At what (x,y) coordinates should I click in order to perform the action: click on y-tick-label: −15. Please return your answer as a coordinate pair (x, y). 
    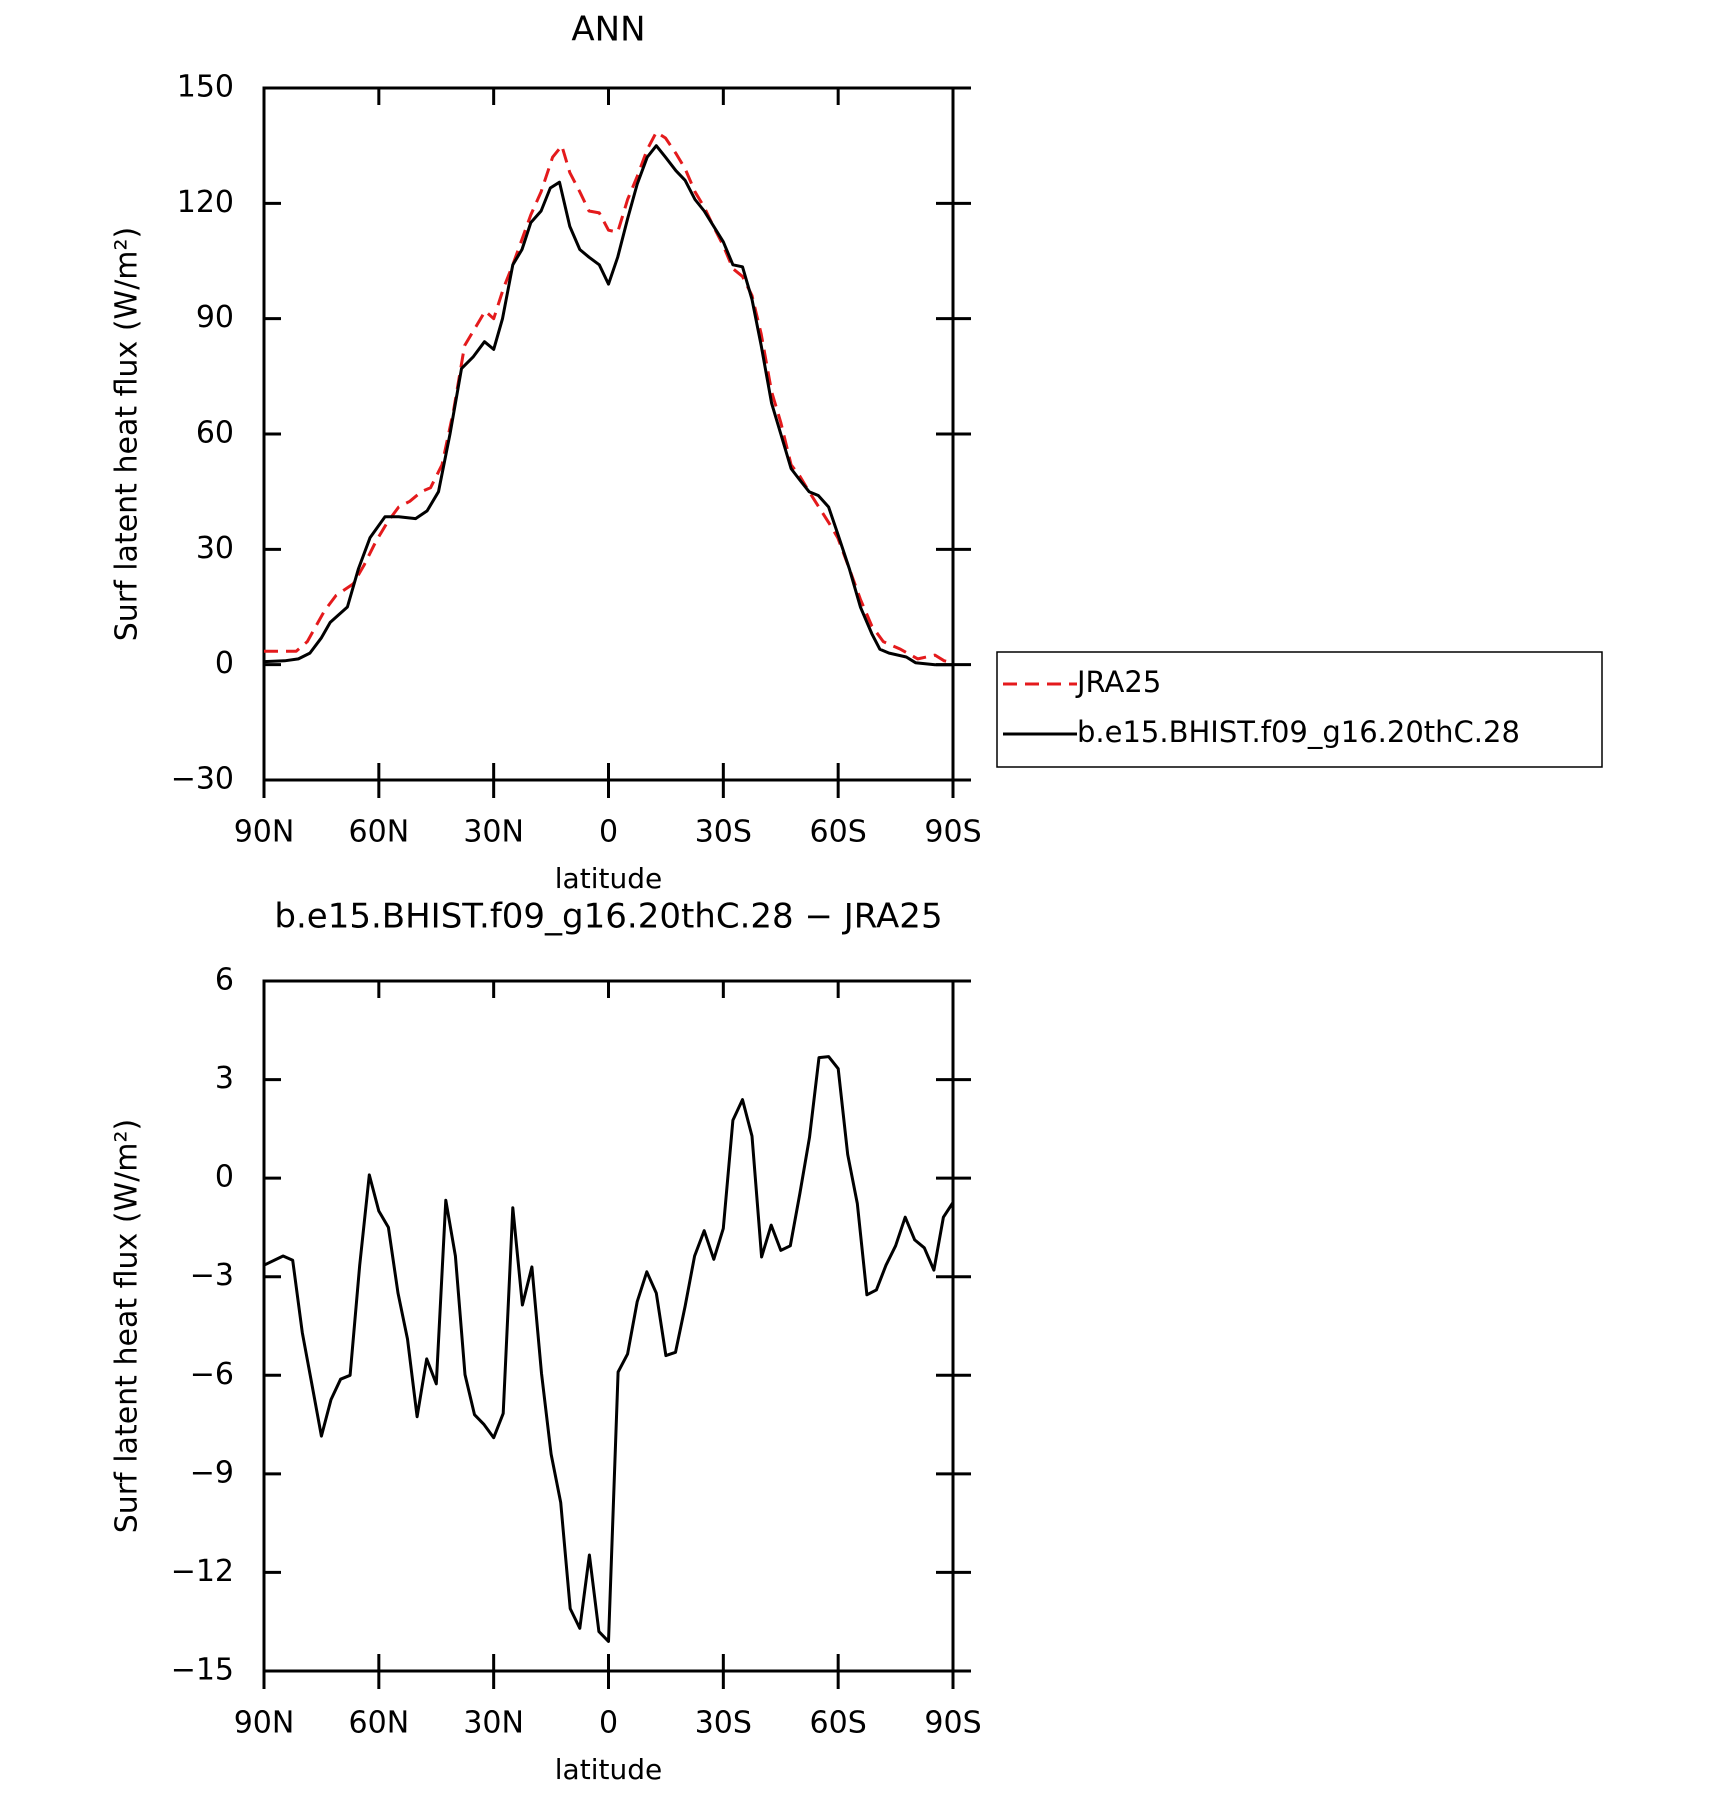
    Looking at the image, I should click on (202, 1670).